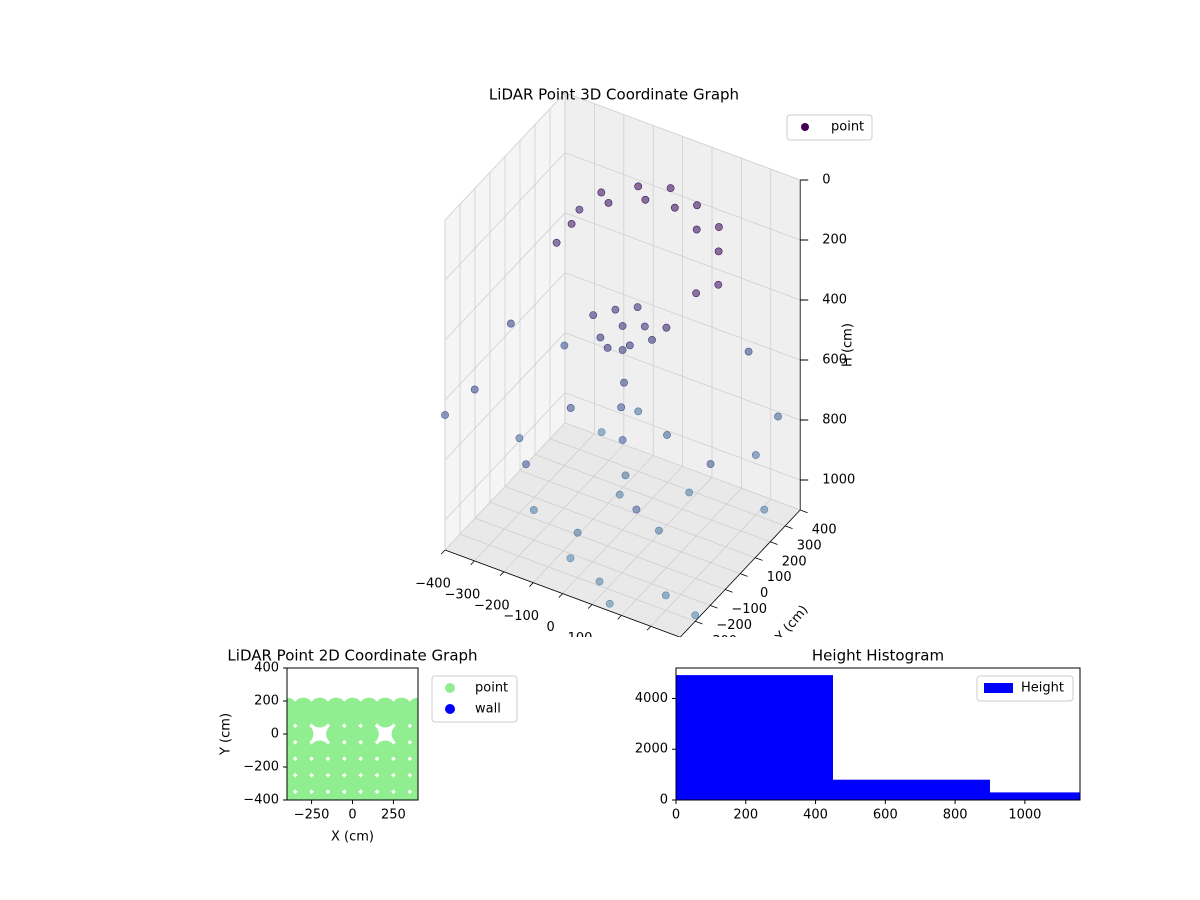 This screenshot has height=900, width=1200. Describe the element at coordinates (847, 127) in the screenshot. I see `legend-label: point` at that location.